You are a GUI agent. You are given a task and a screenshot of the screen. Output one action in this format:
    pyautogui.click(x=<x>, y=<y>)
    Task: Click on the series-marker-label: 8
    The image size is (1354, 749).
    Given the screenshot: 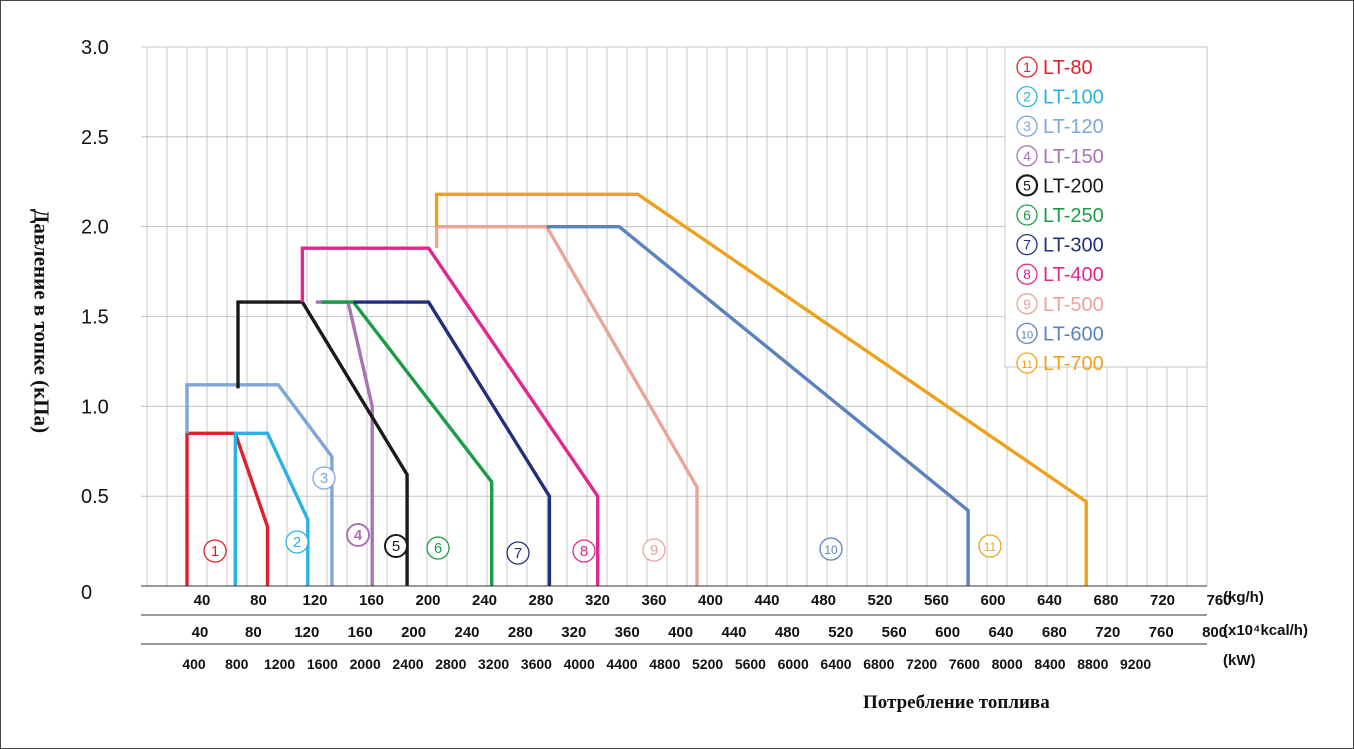 What is the action you would take?
    pyautogui.click(x=584, y=551)
    